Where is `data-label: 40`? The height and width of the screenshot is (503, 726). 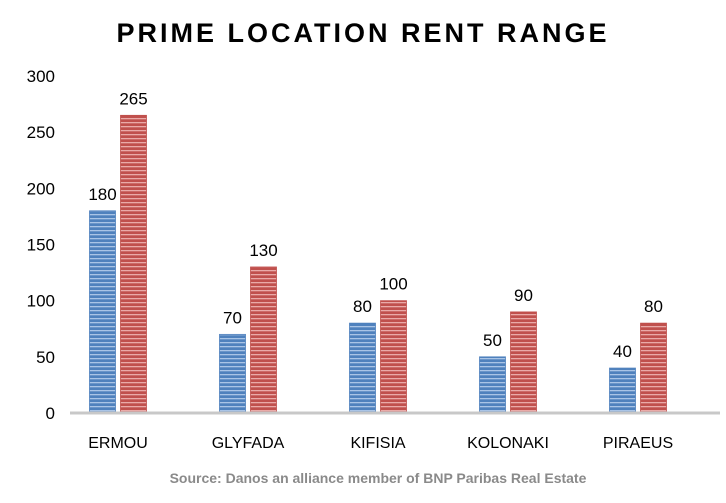 data-label: 40 is located at coordinates (622, 351).